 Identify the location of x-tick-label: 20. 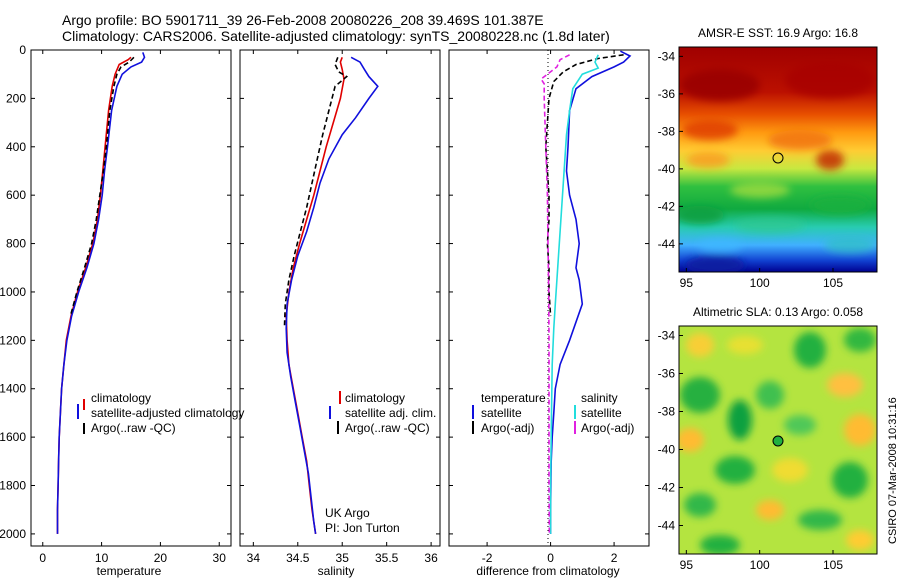
(161, 558).